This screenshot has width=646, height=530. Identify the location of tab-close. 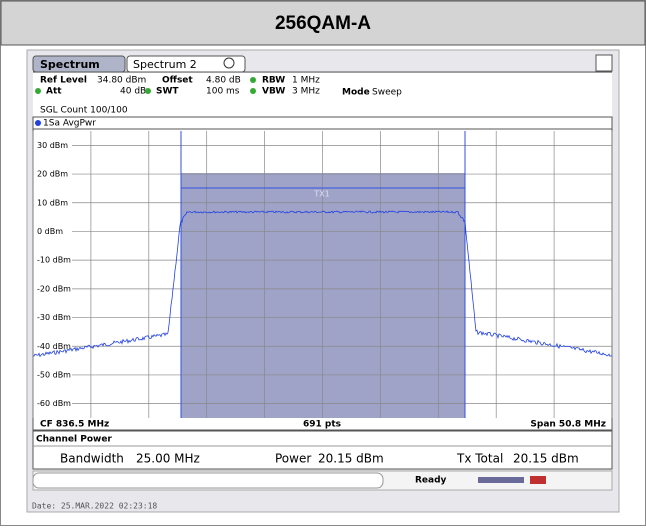
(229, 63).